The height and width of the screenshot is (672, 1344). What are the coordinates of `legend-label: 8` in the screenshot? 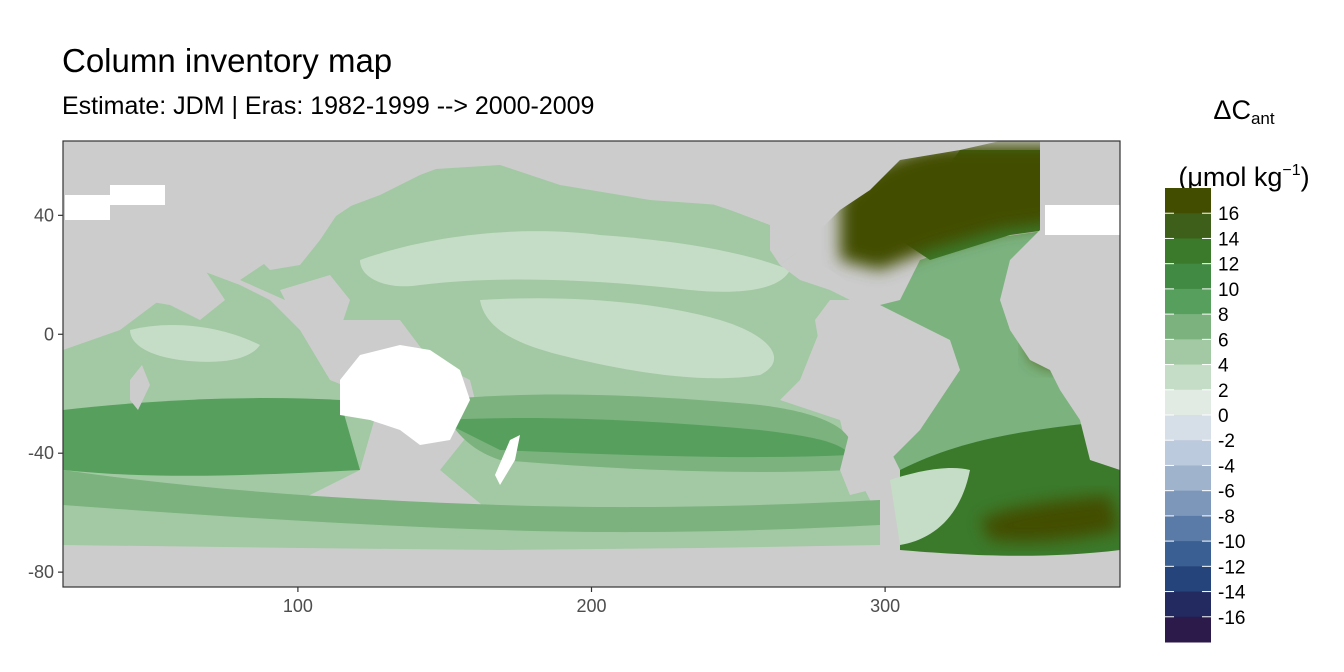 It's located at (1223, 315).